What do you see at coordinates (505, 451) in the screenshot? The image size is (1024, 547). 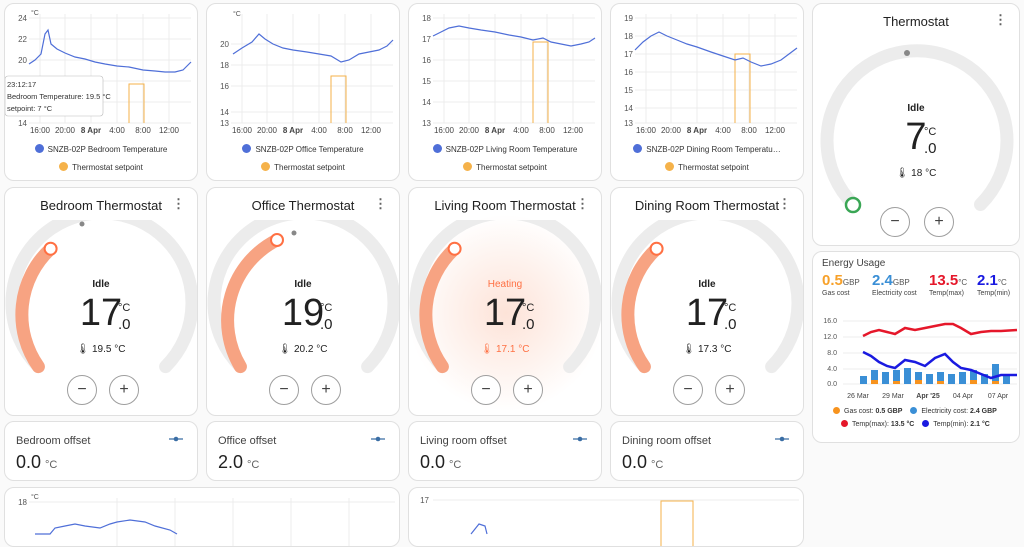 I see `offset-card-living-room: Living room offset 0.0 °C` at bounding box center [505, 451].